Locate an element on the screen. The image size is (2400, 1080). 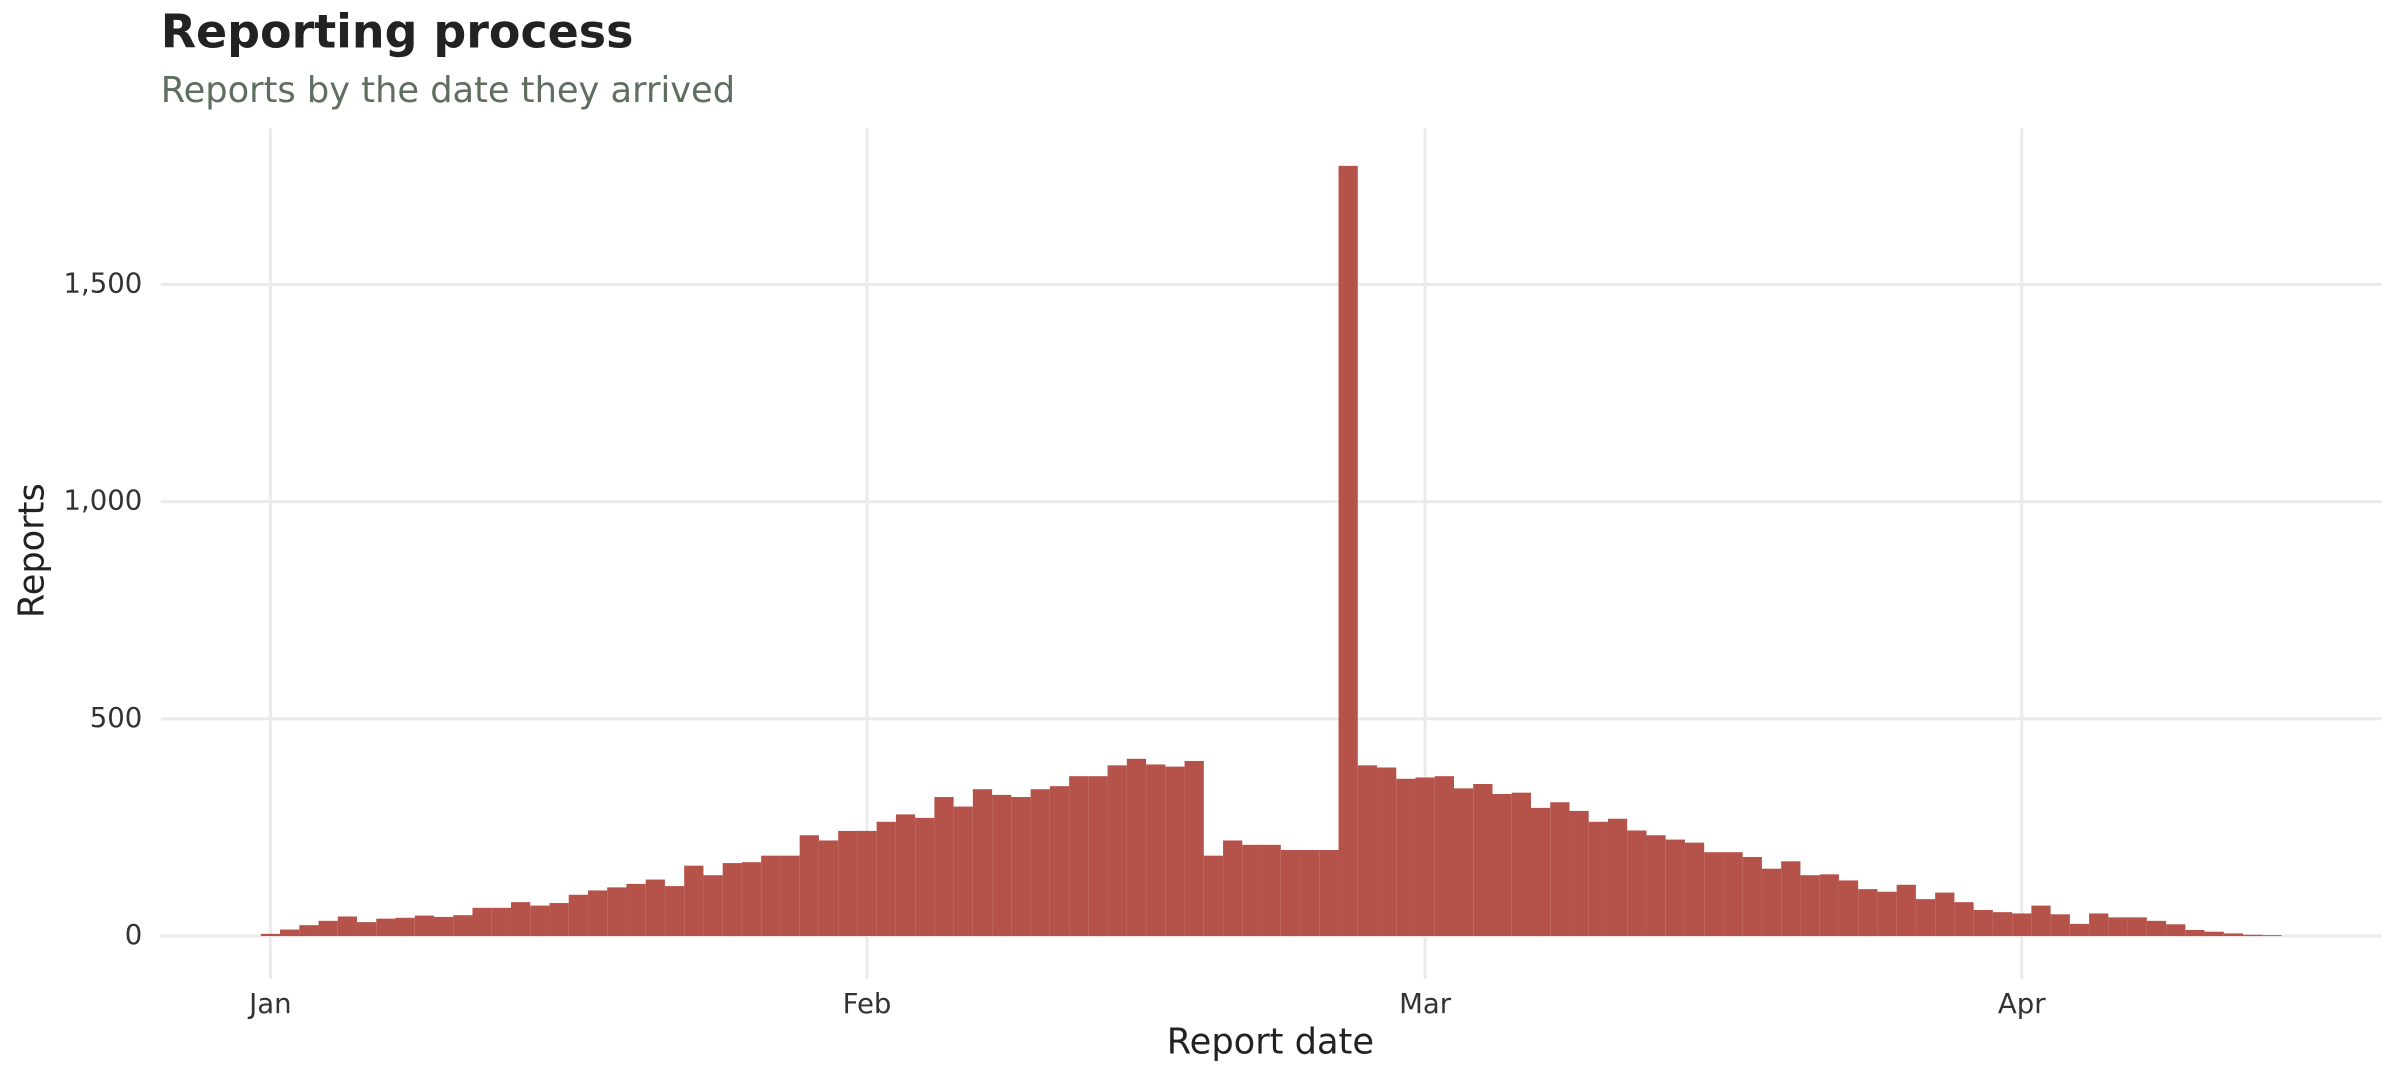
y-tick-label: 1,500 is located at coordinates (102, 283).